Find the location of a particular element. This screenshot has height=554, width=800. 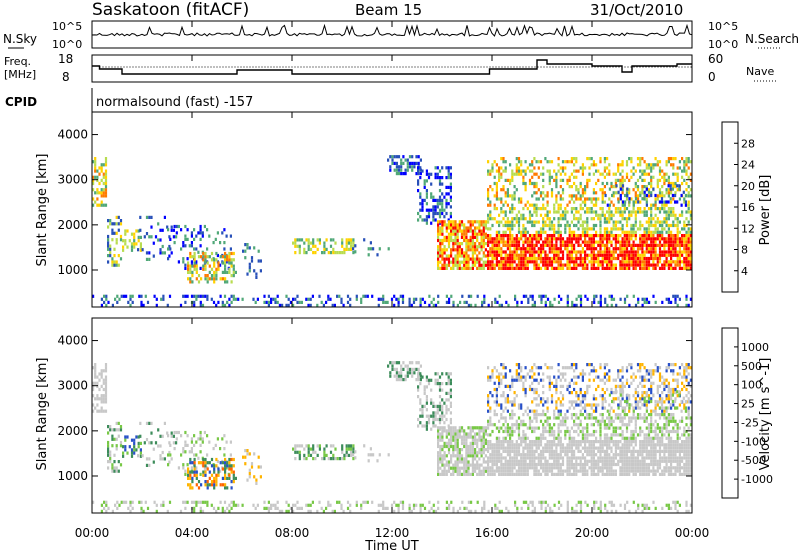

power-colorbar-tick-label: 24 is located at coordinates (748, 165).